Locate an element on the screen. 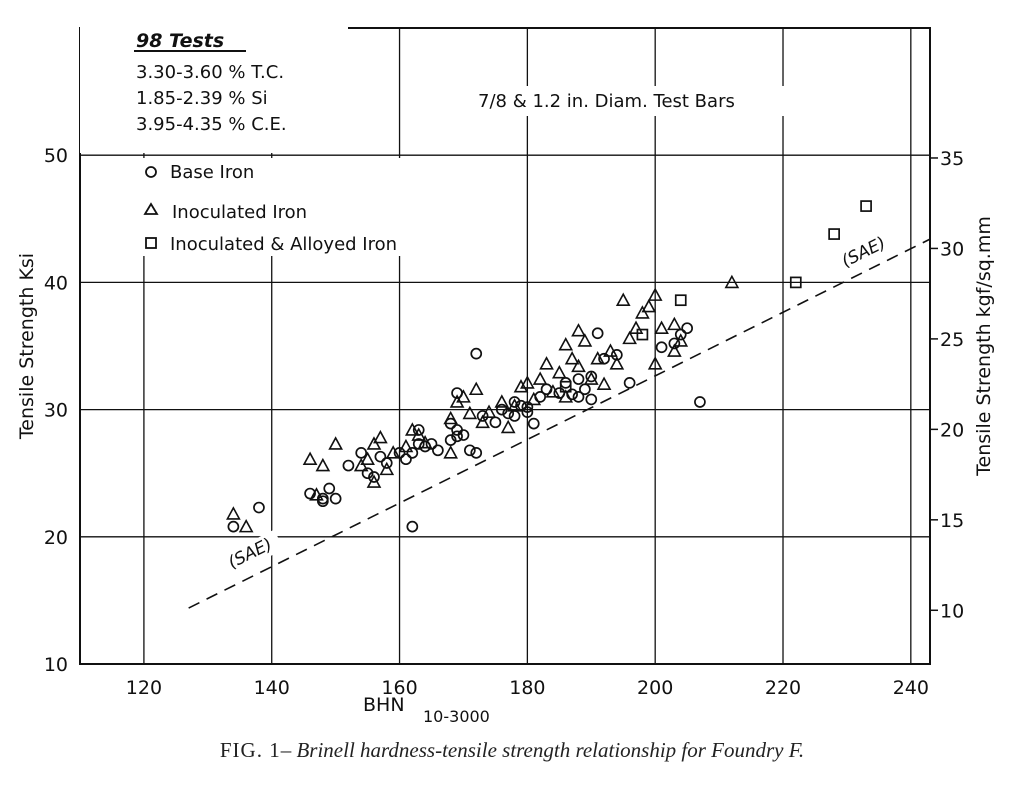  x-tick-label: 140 is located at coordinates (272, 688).